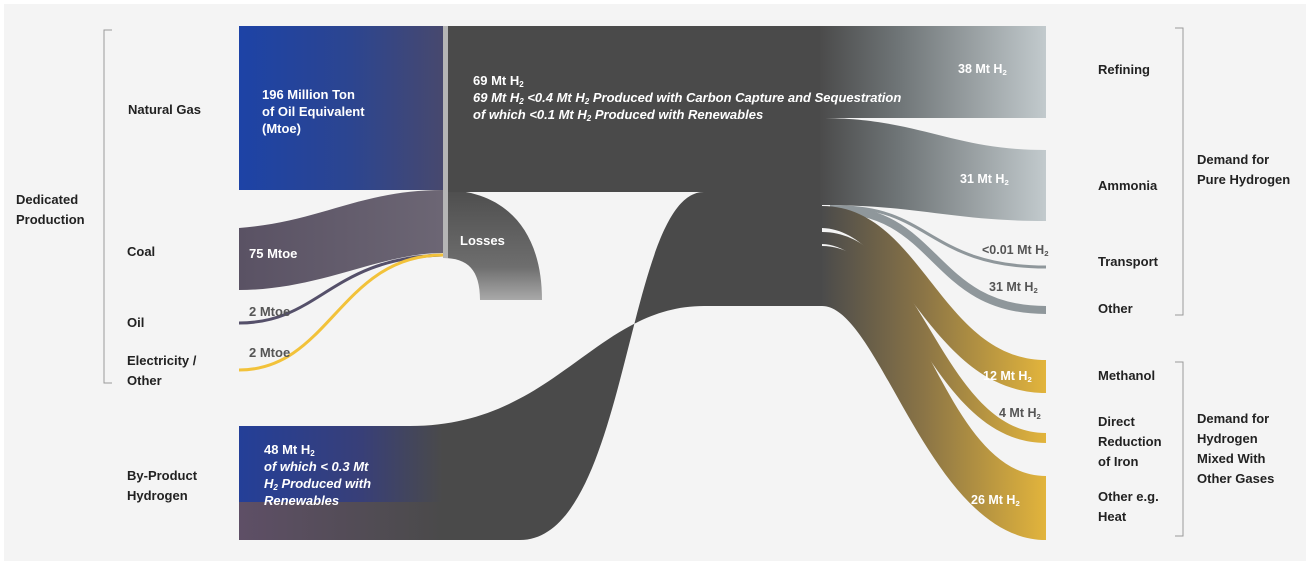 The image size is (1310, 565). What do you see at coordinates (50, 209) in the screenshot?
I see `group-label-dedicated: Dedicated Production` at bounding box center [50, 209].